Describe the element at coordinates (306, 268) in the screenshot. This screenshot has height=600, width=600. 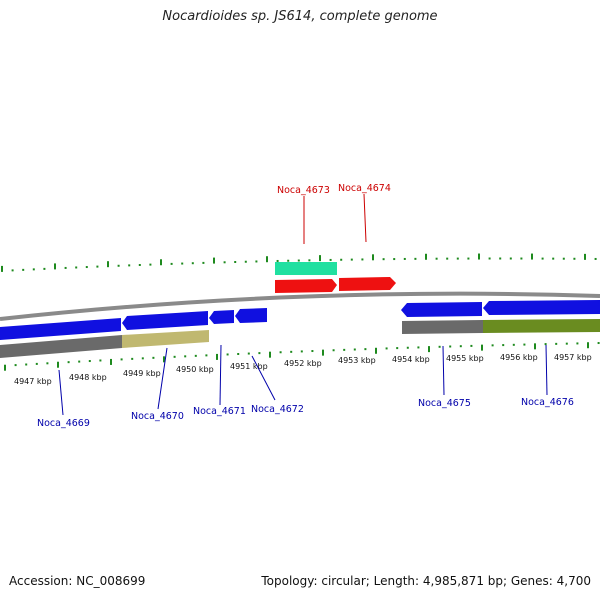
I see `rrna-feature` at that location.